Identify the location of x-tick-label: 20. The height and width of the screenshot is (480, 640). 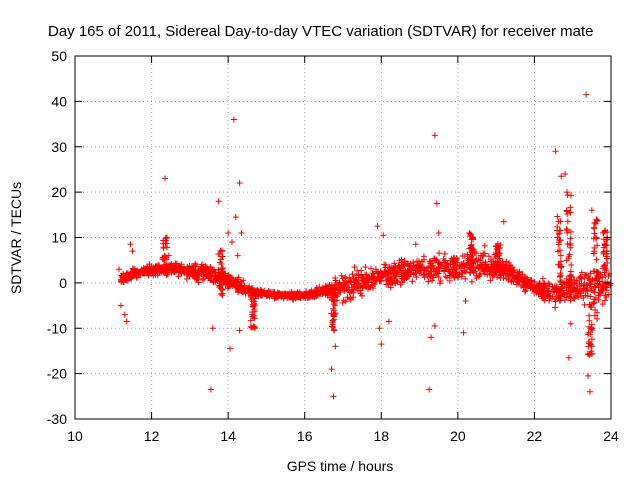
(458, 436).